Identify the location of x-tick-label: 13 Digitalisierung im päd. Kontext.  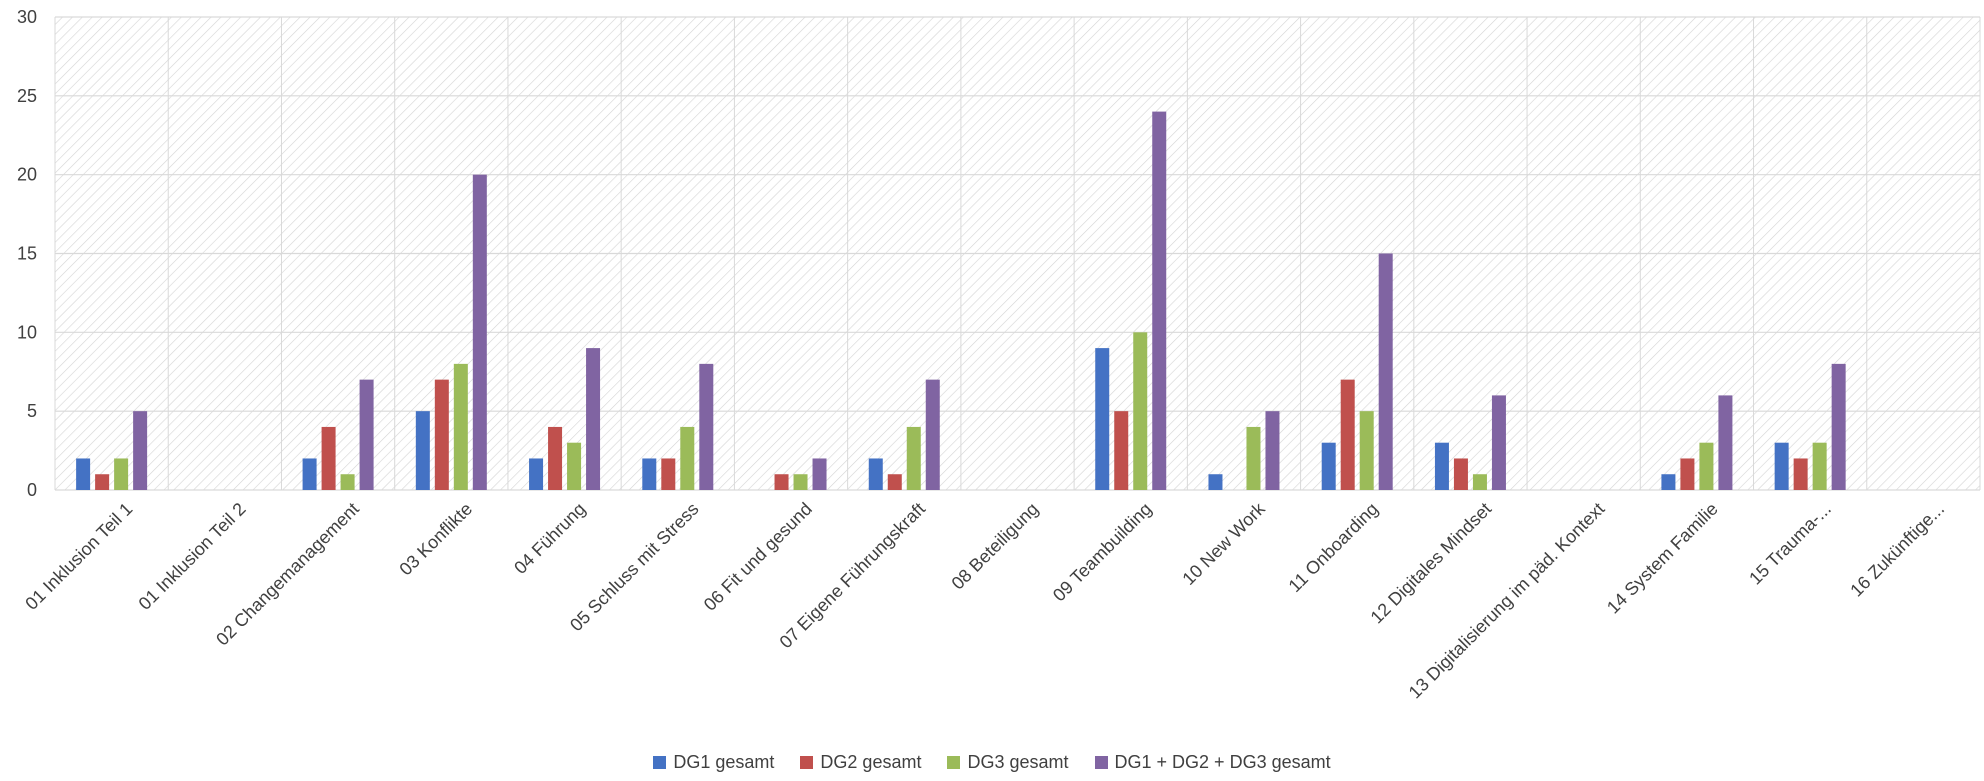
(1507, 601).